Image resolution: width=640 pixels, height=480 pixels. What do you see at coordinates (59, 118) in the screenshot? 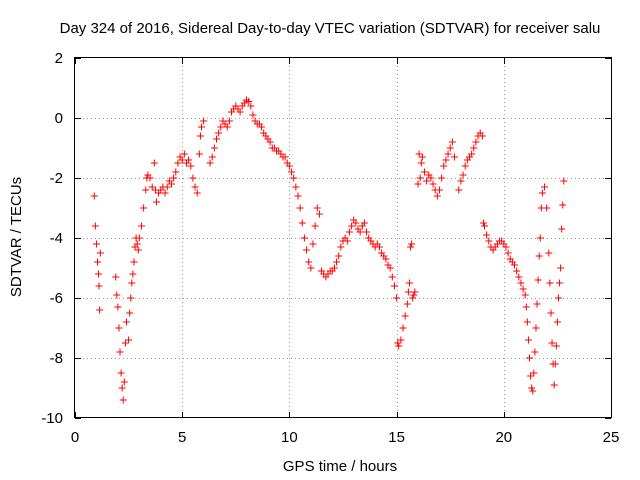
I see `y-tick-label: 0` at bounding box center [59, 118].